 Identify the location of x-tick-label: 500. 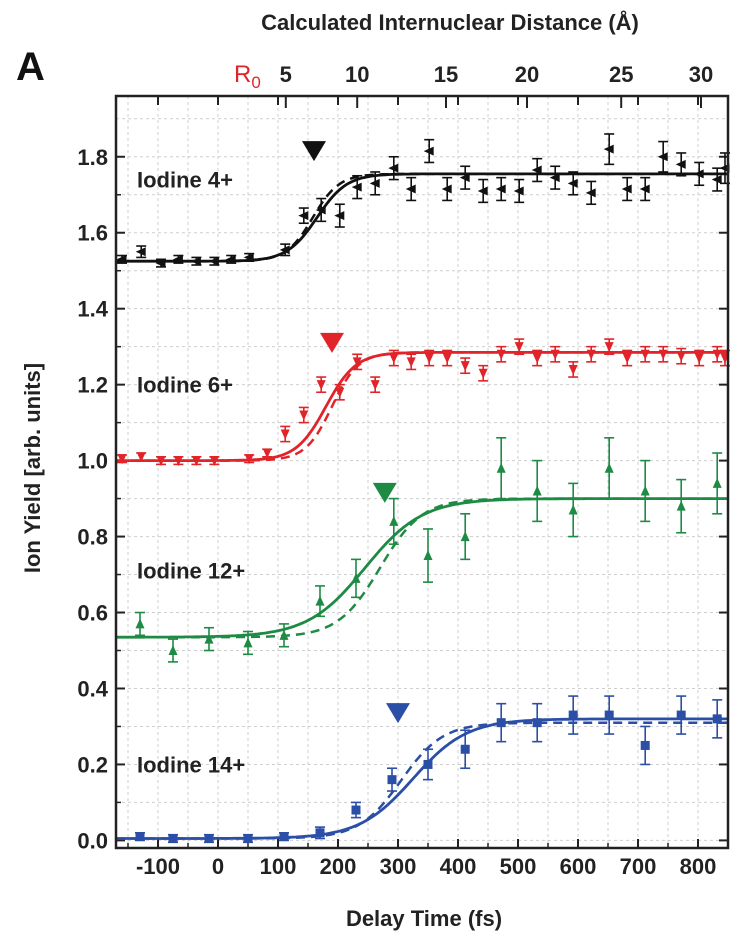
(518, 866).